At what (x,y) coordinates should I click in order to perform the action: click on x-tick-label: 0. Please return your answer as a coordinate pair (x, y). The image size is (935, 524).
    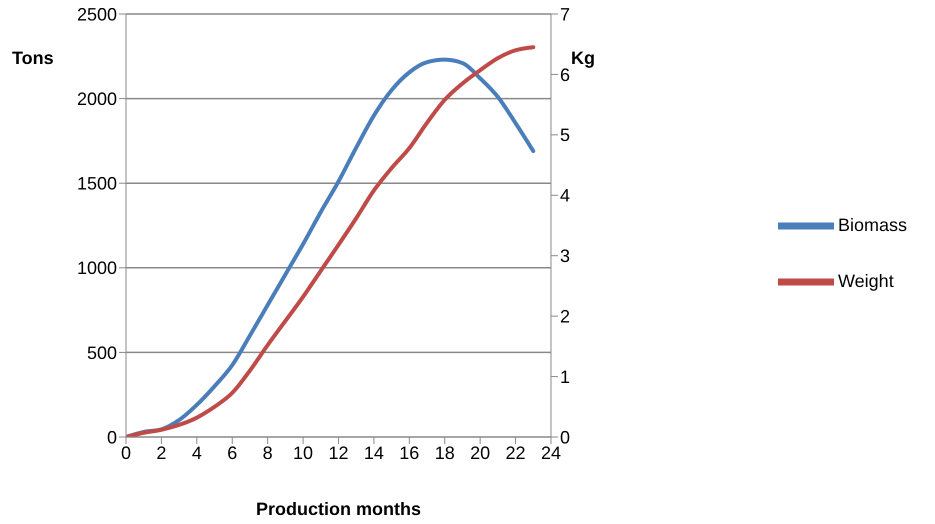
    Looking at the image, I should click on (126, 452).